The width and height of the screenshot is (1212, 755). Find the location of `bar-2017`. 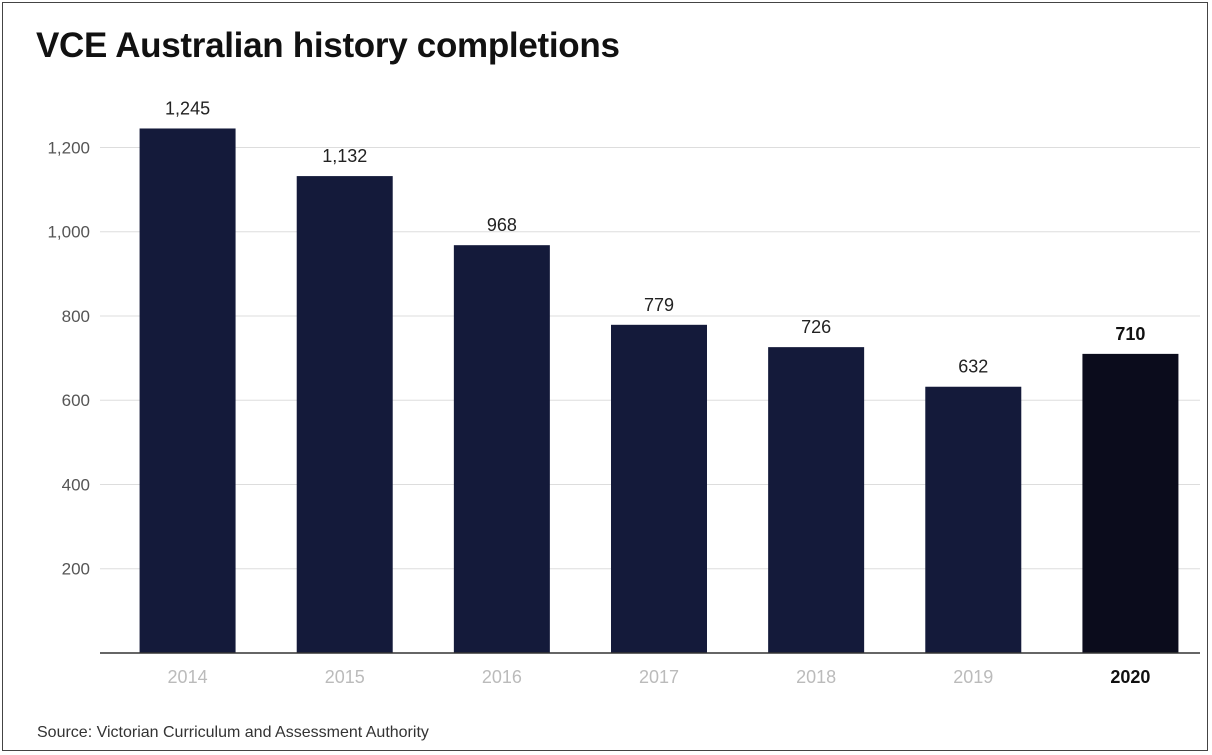

bar-2017 is located at coordinates (659, 488).